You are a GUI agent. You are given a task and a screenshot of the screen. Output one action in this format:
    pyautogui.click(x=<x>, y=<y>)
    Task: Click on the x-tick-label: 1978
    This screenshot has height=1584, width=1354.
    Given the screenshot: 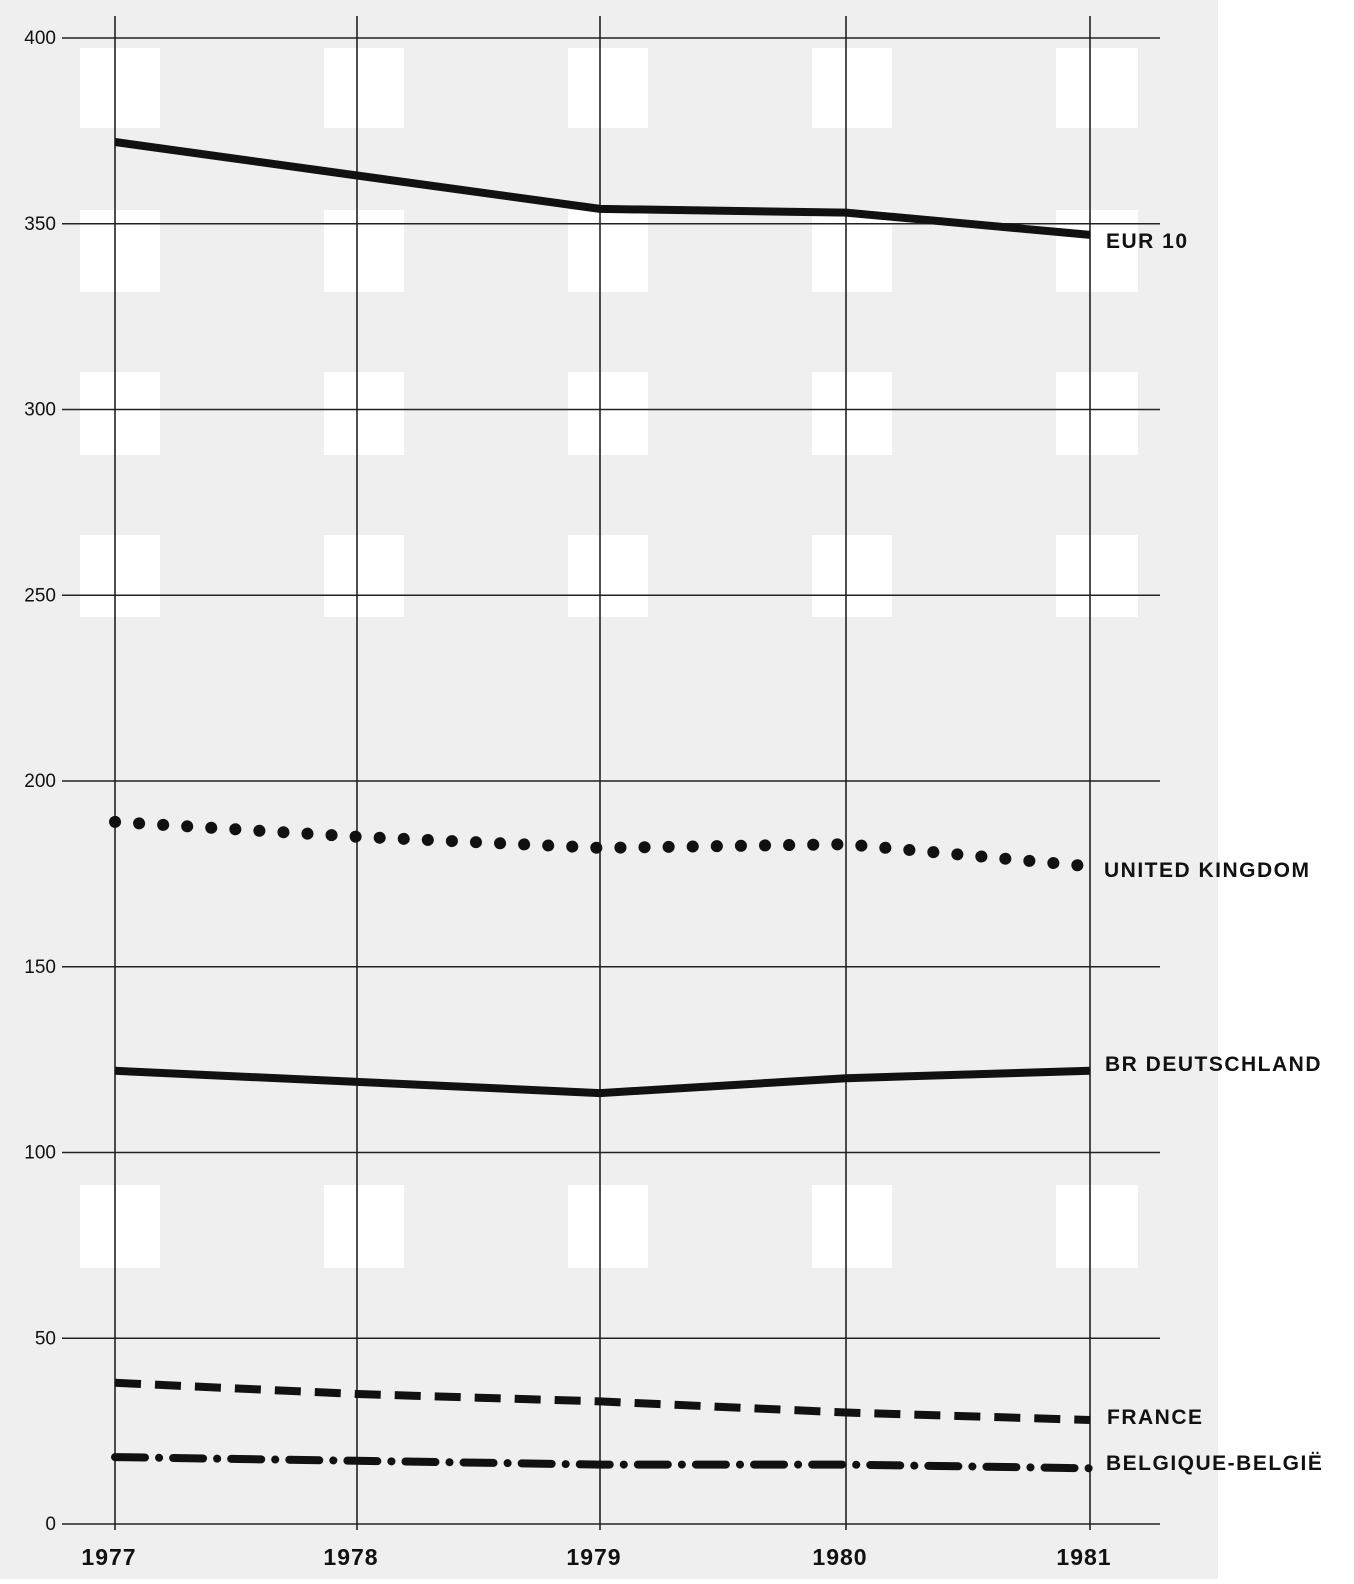 What is the action you would take?
    pyautogui.click(x=350, y=1557)
    